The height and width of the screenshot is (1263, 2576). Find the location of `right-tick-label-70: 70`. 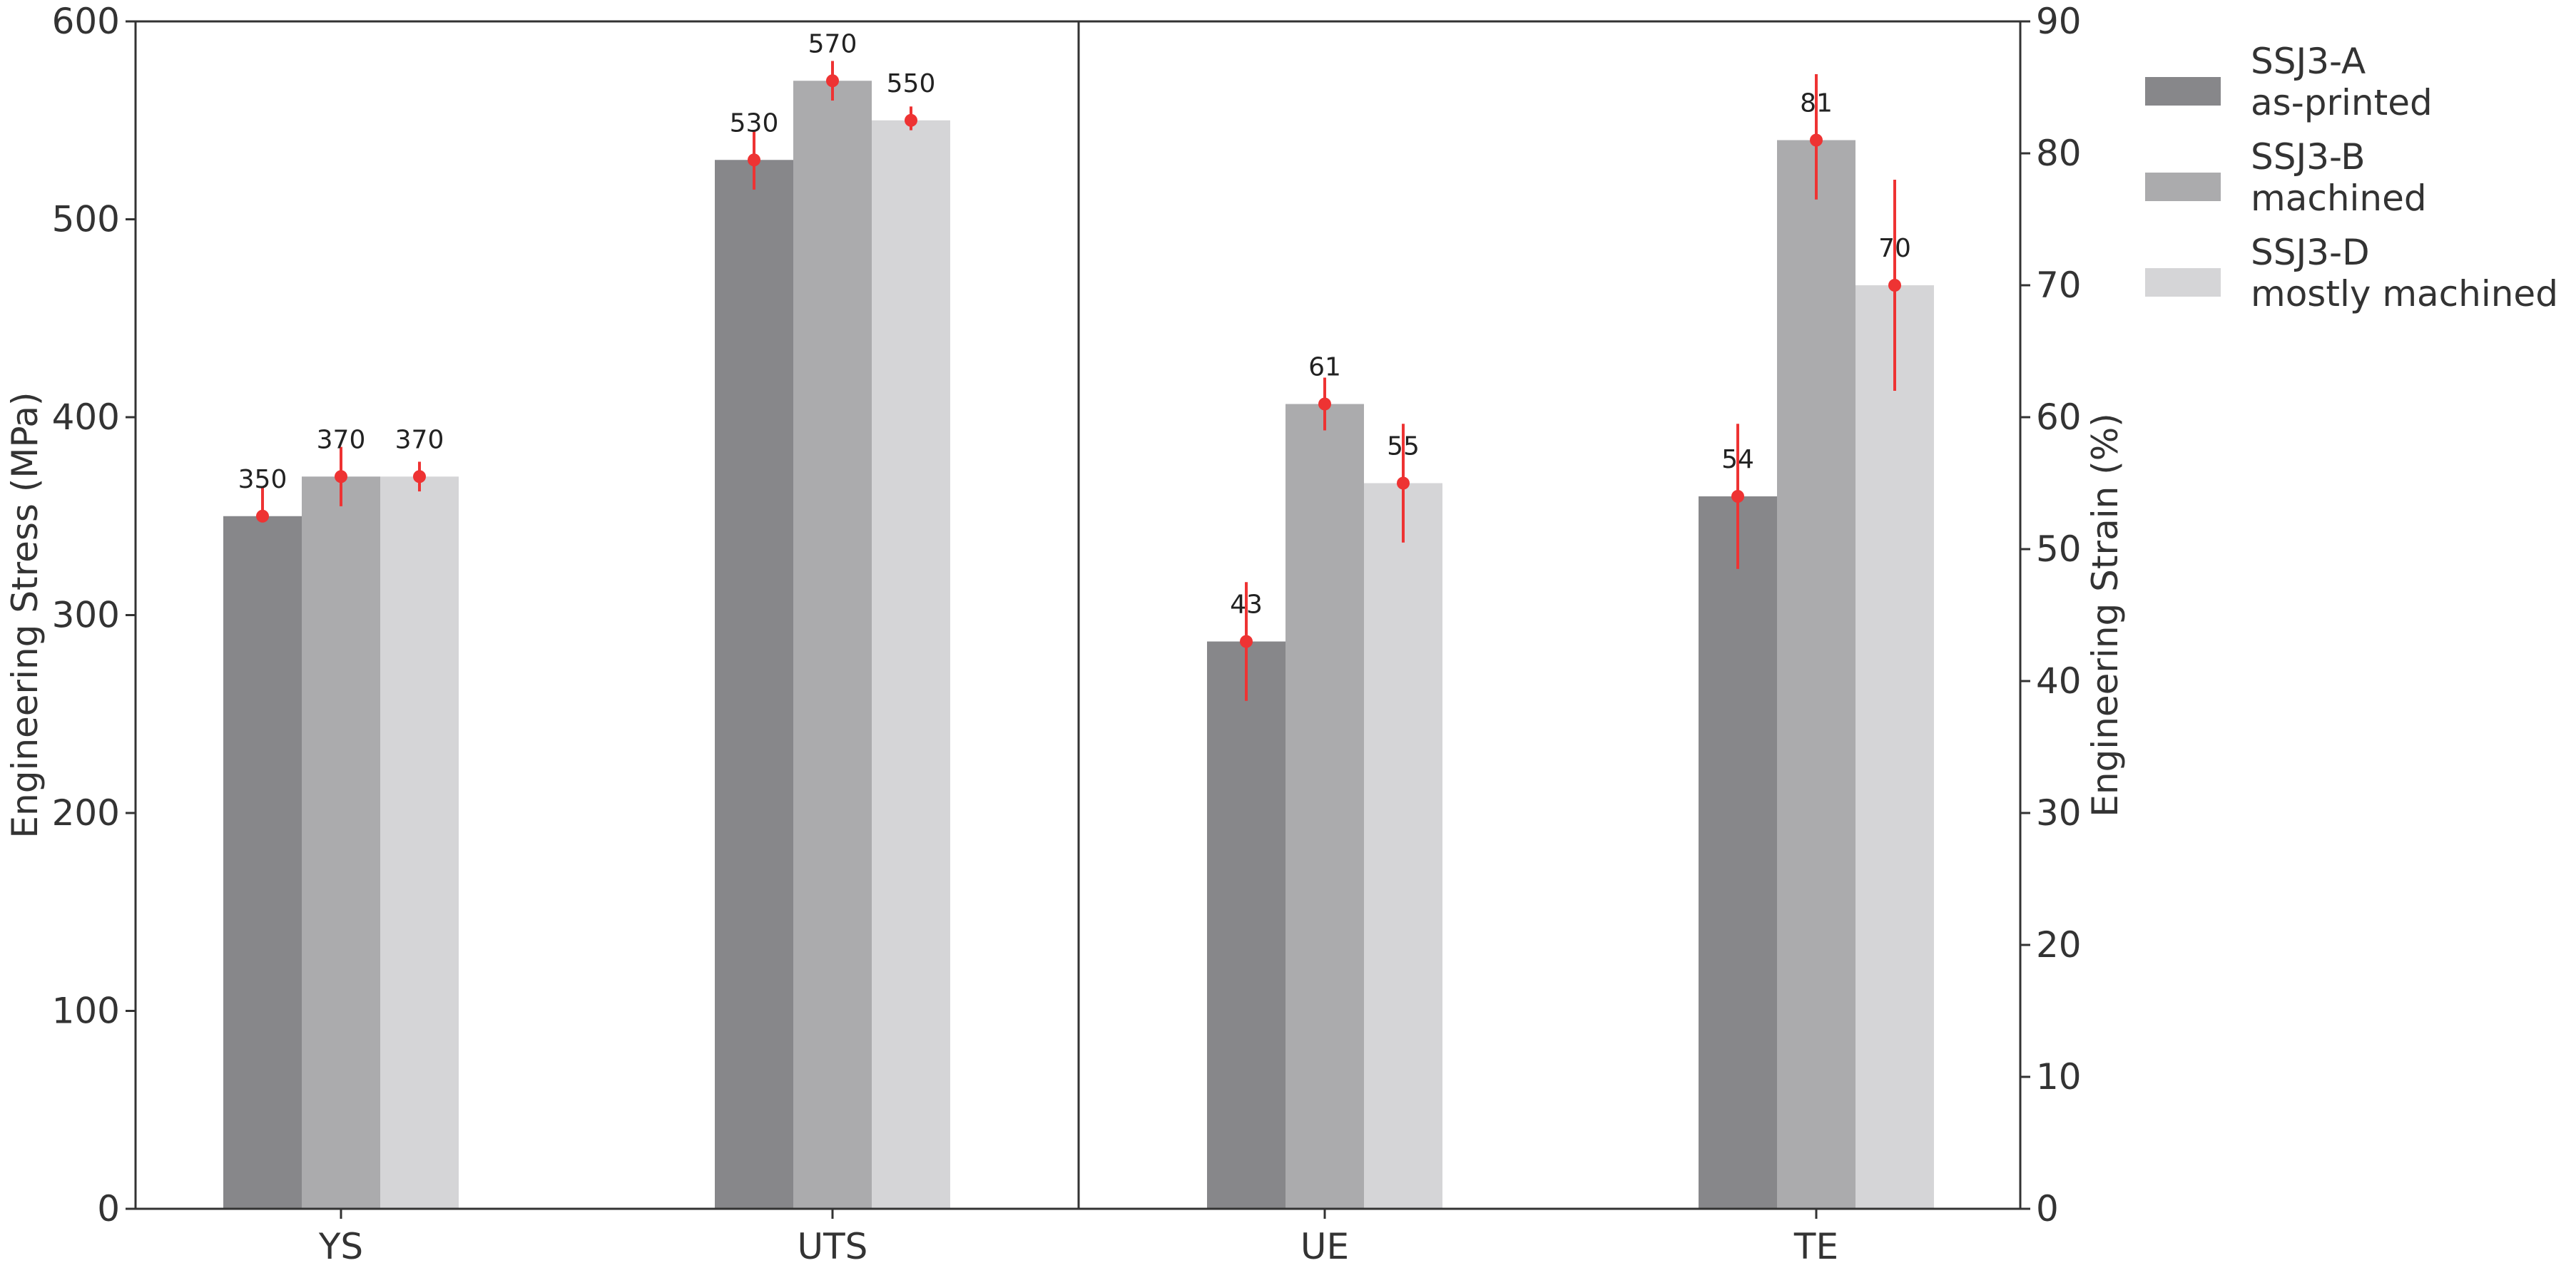

right-tick-label-70: 70 is located at coordinates (2059, 285).